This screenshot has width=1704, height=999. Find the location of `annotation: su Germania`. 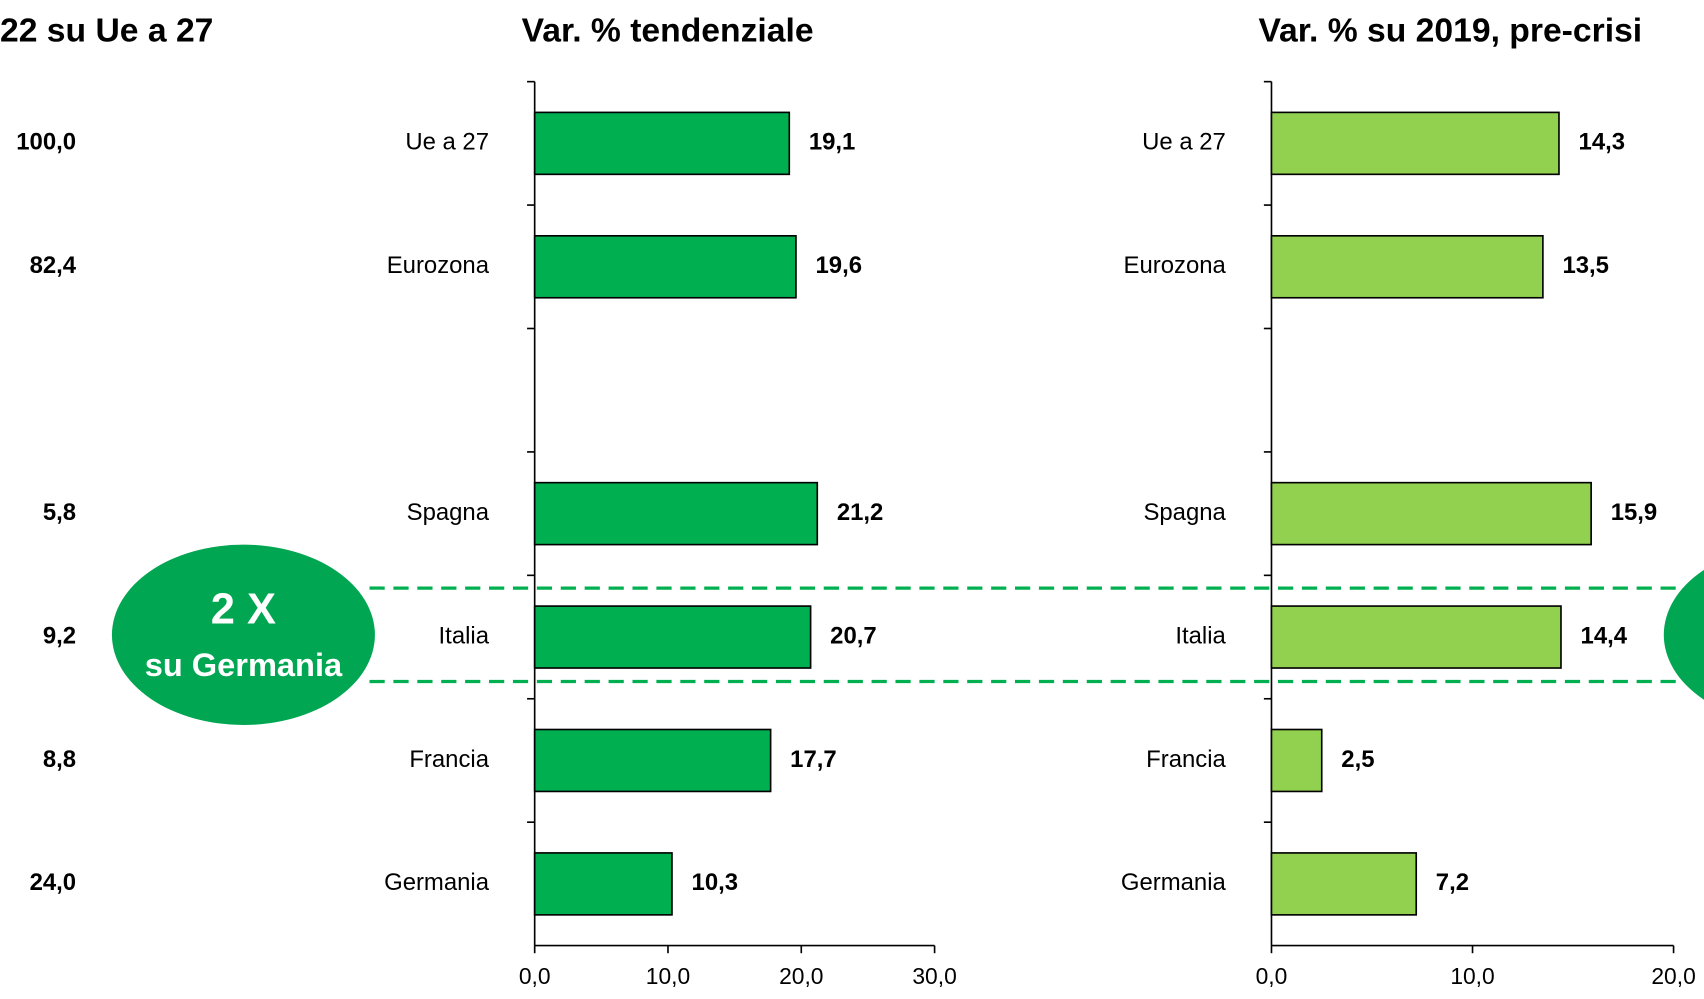

annotation: su Germania is located at coordinates (244, 664).